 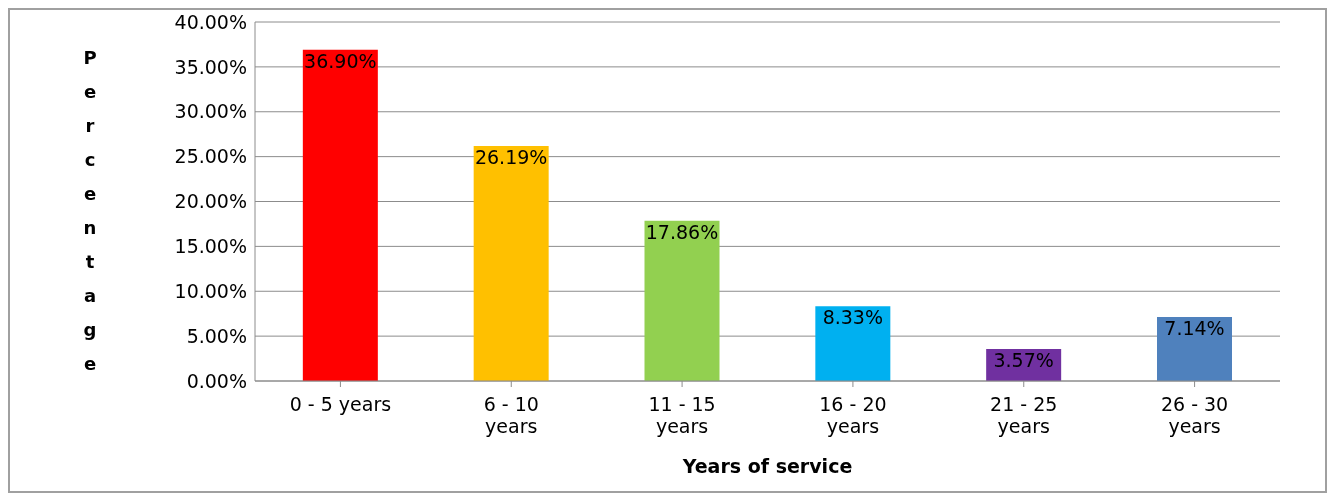 What do you see at coordinates (216, 380) in the screenshot?
I see `y-tick-label: 0.00%` at bounding box center [216, 380].